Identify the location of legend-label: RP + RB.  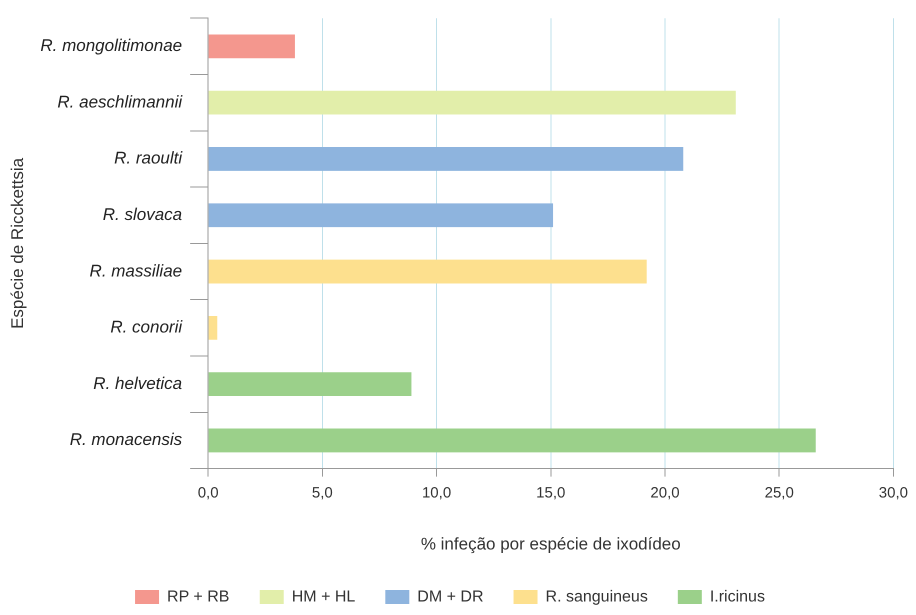
(198, 597).